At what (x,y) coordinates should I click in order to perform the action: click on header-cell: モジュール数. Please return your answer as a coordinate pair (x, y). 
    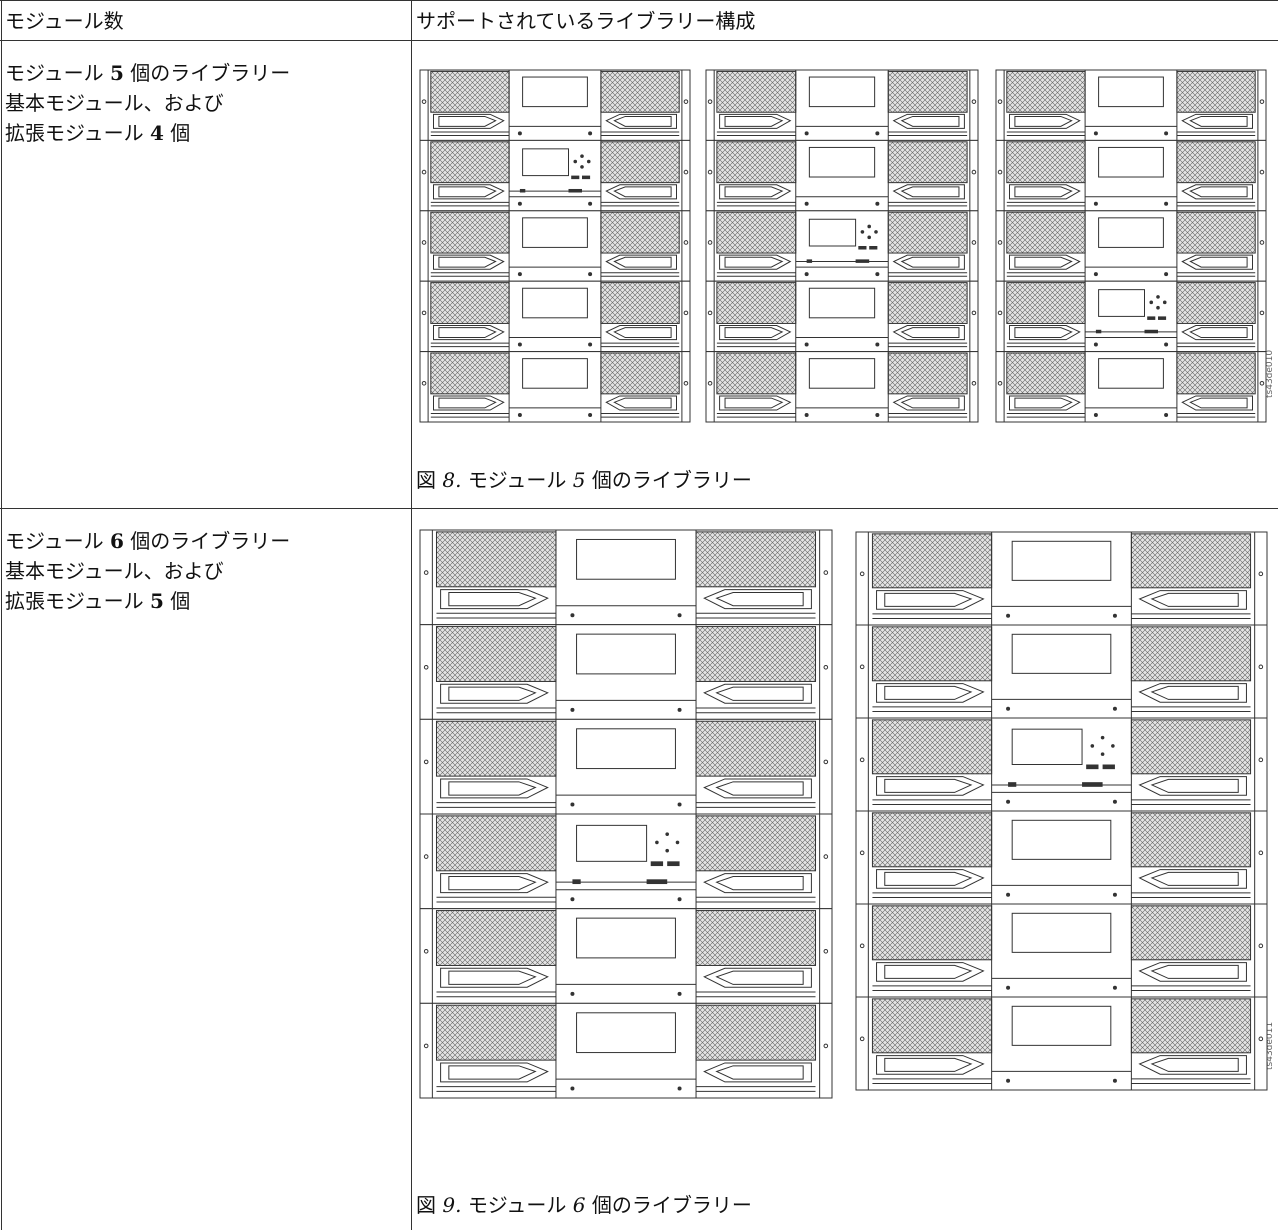
    Looking at the image, I should click on (64, 21).